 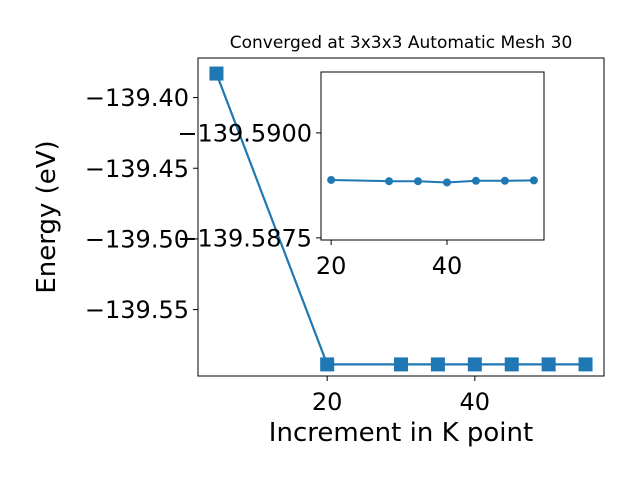 What do you see at coordinates (137, 310) in the screenshot?
I see `main-y-tick-label: −139.55` at bounding box center [137, 310].